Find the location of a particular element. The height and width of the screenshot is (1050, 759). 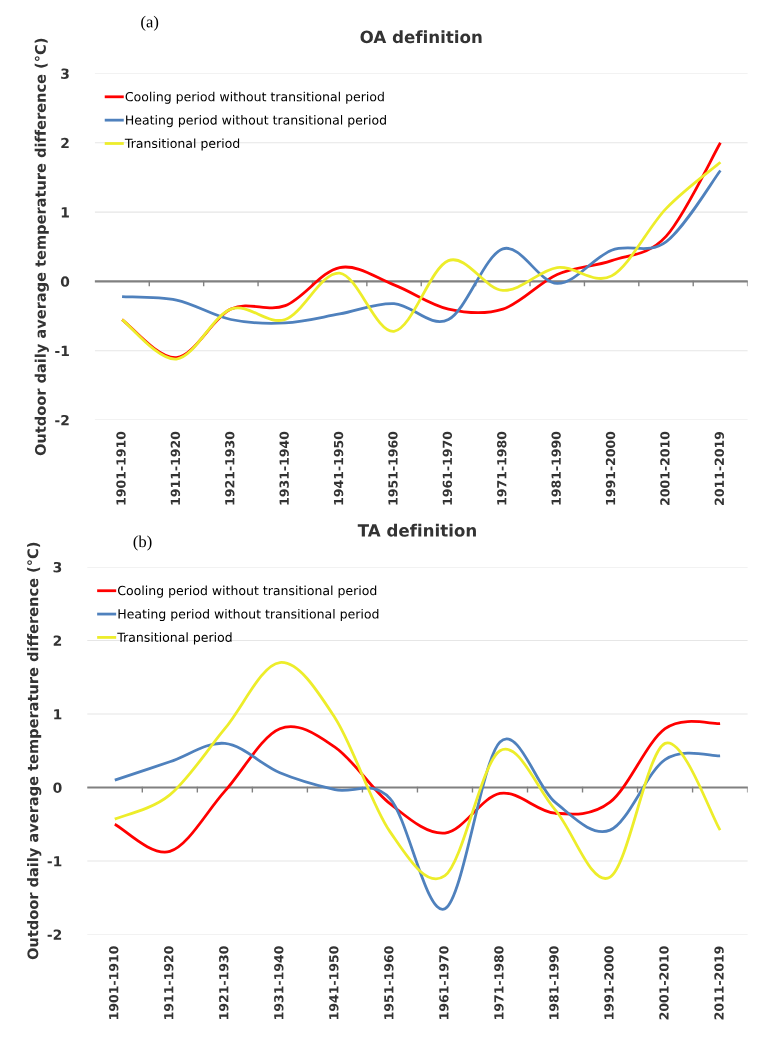

chart-title: TA definition is located at coordinates (416, 530).